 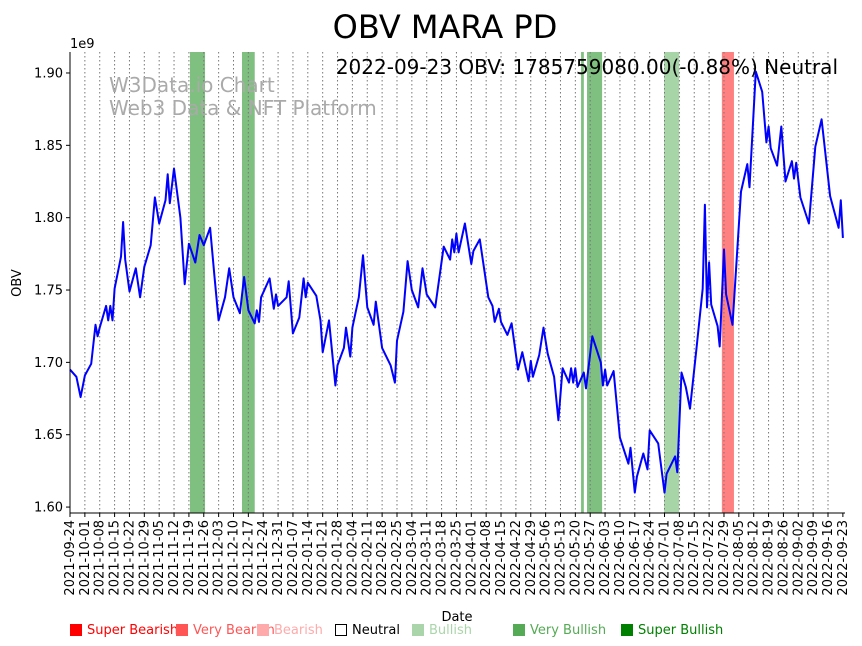 I want to click on x-tick-label: 2021-12-31, so click(x=278, y=558).